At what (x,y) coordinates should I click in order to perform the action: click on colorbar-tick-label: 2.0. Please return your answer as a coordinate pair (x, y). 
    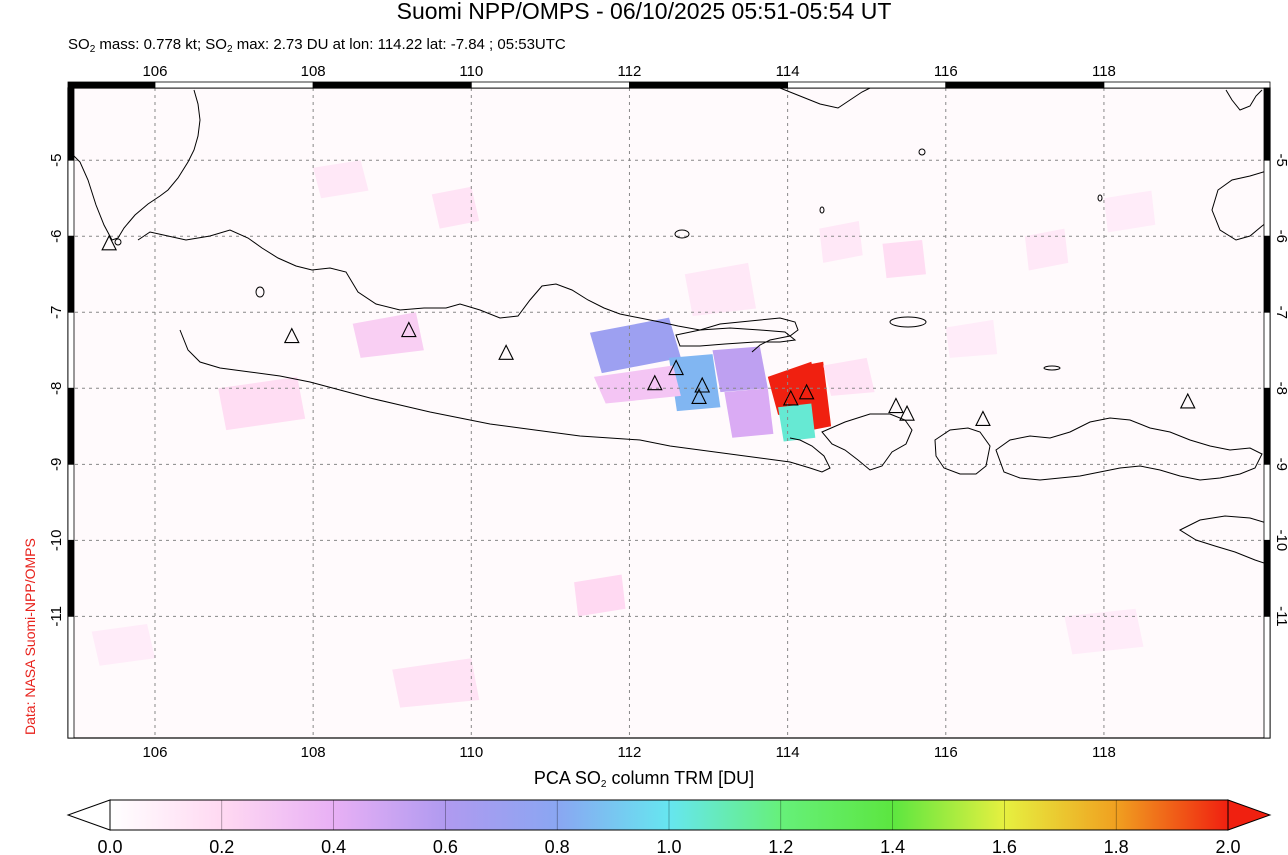
    Looking at the image, I should click on (1227, 846).